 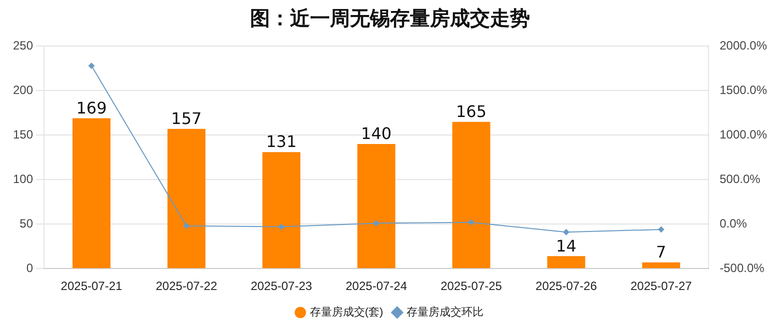 I want to click on data-label: 131, so click(x=281, y=142).